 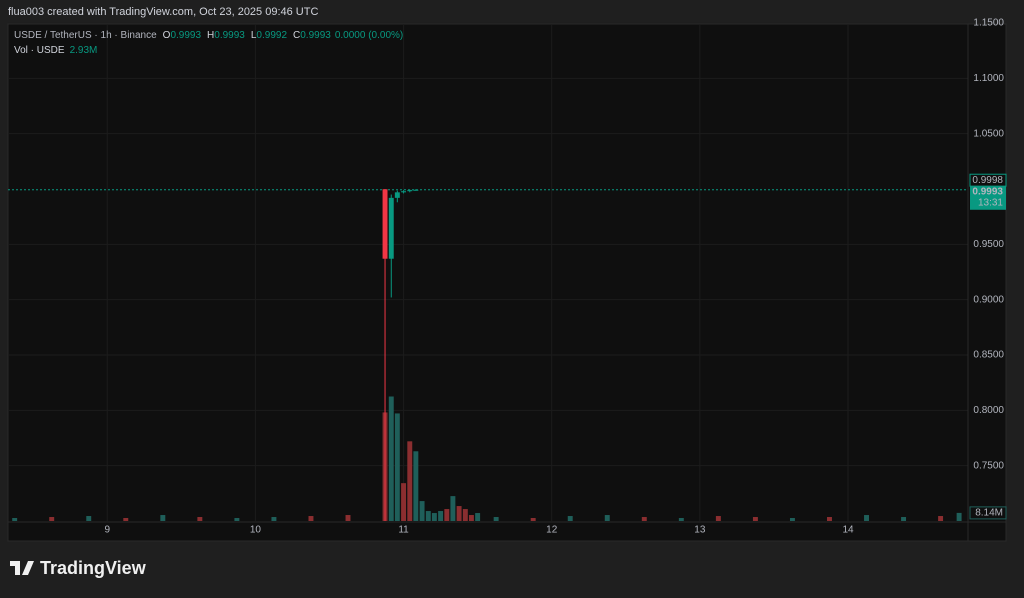 I want to click on volume-value: 2.93M, so click(x=84, y=50).